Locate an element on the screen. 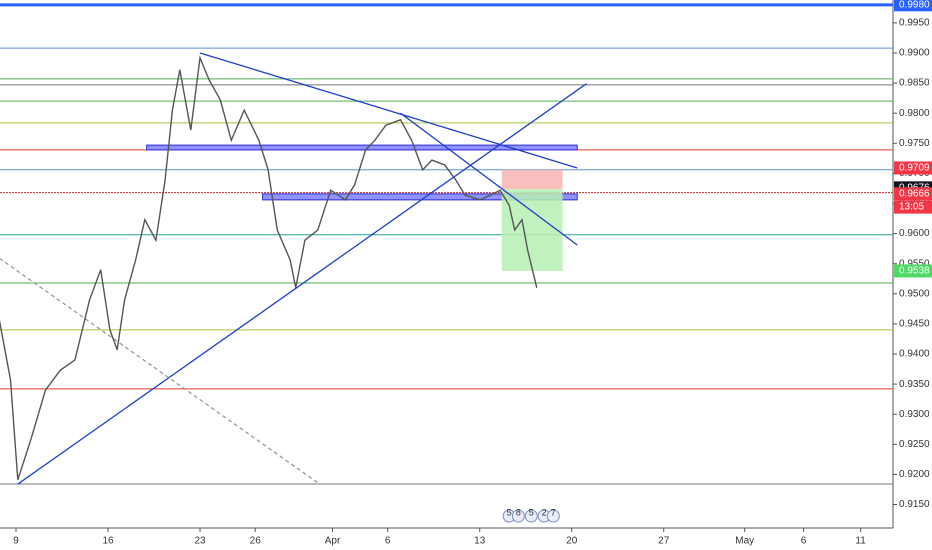 The height and width of the screenshot is (550, 932). y-tick-label: 0.9750 is located at coordinates (914, 143).